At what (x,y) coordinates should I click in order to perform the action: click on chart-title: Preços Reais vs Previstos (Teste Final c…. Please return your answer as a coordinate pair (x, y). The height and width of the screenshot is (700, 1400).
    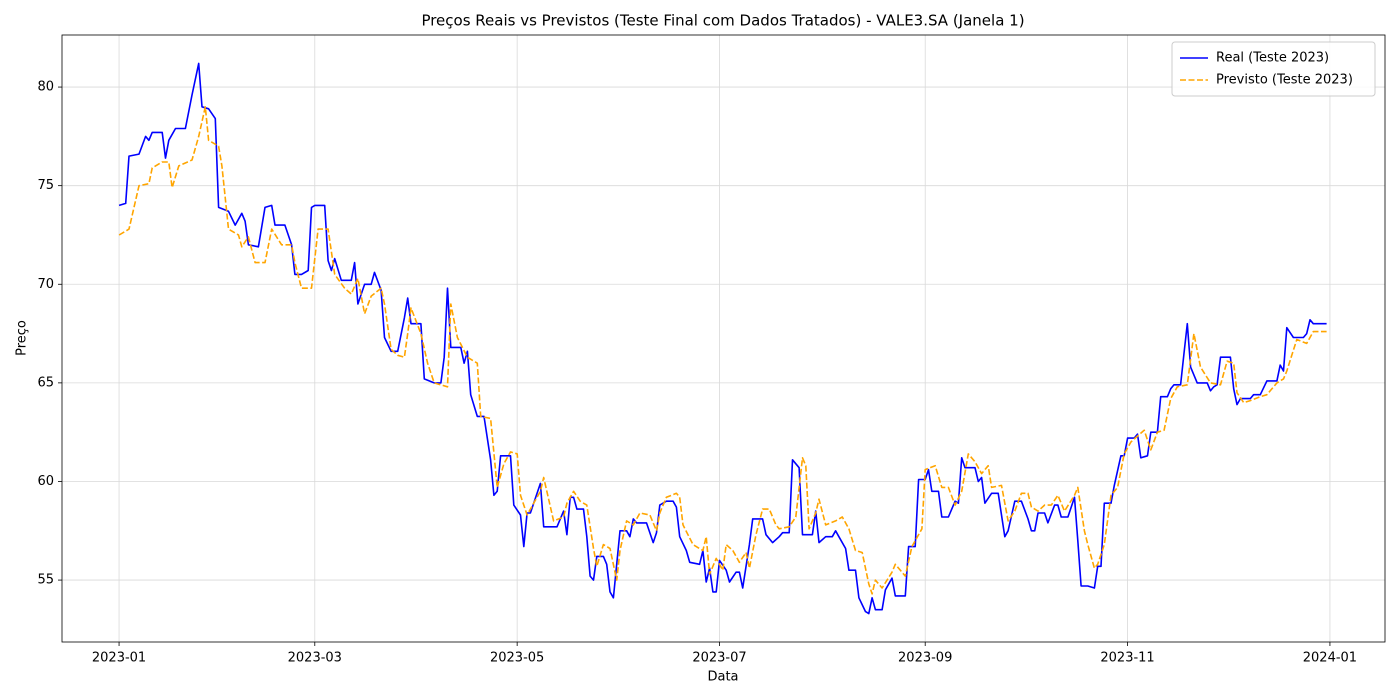
    Looking at the image, I should click on (722, 21).